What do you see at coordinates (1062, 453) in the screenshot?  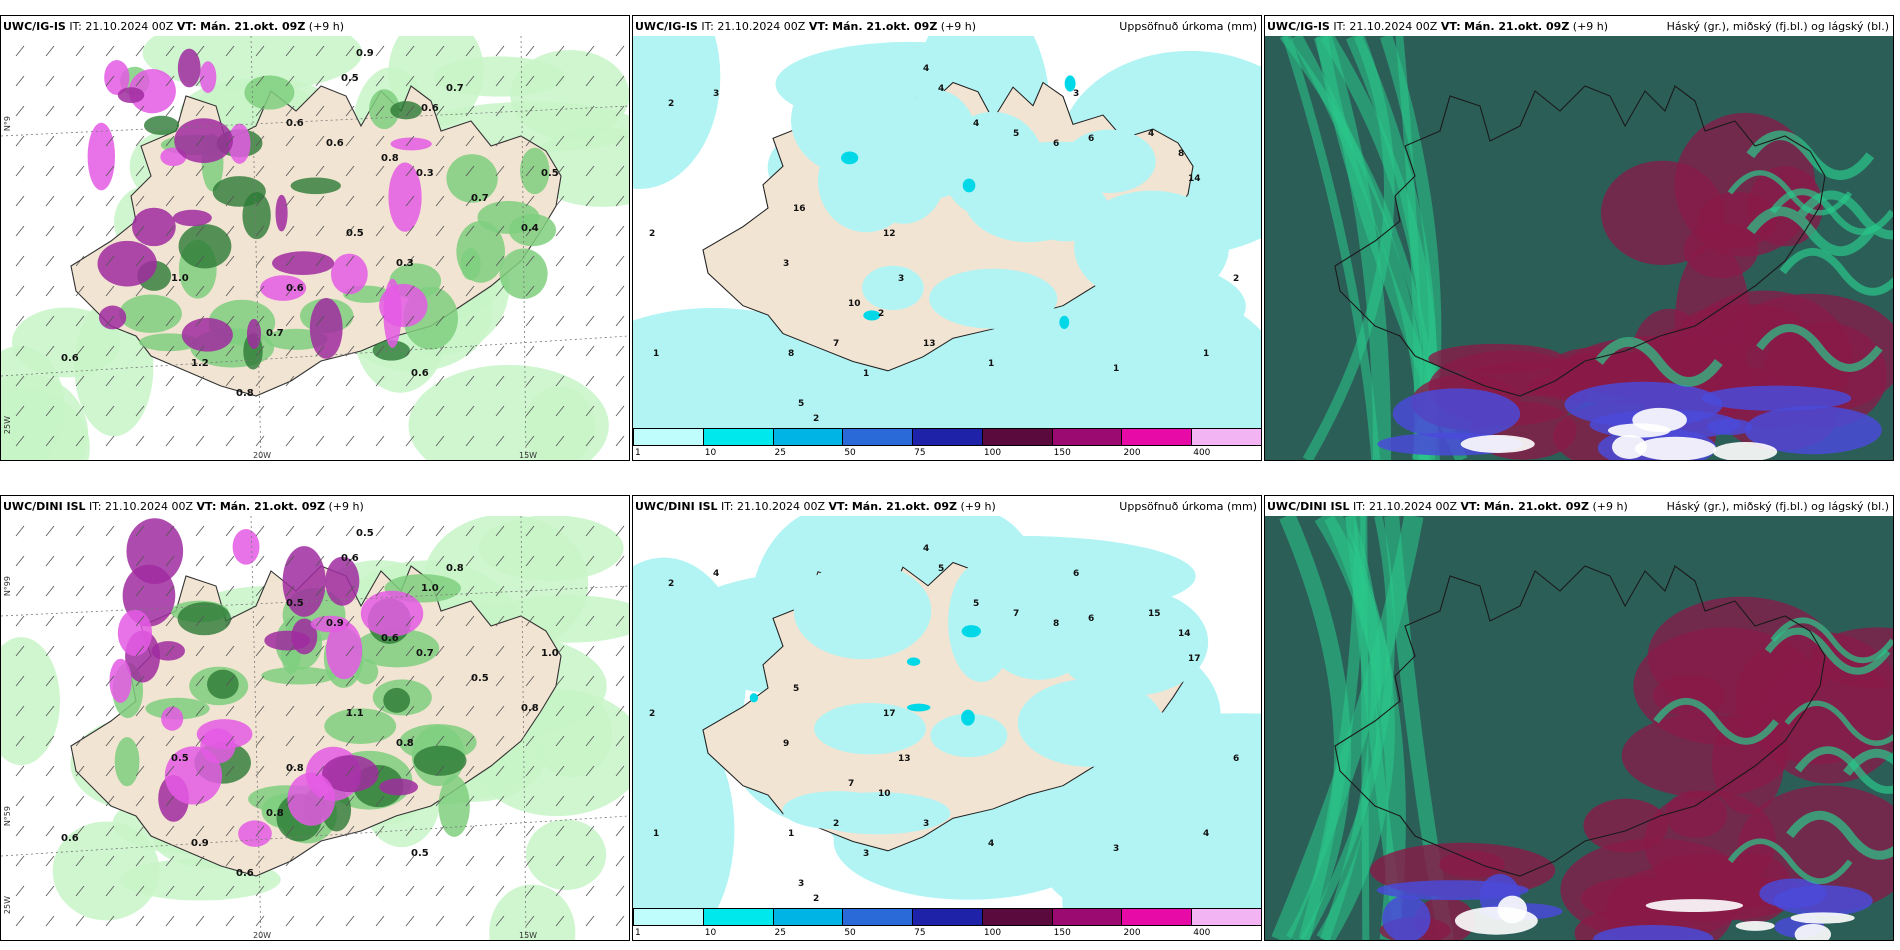 I see `colorbar-tick: 150` at bounding box center [1062, 453].